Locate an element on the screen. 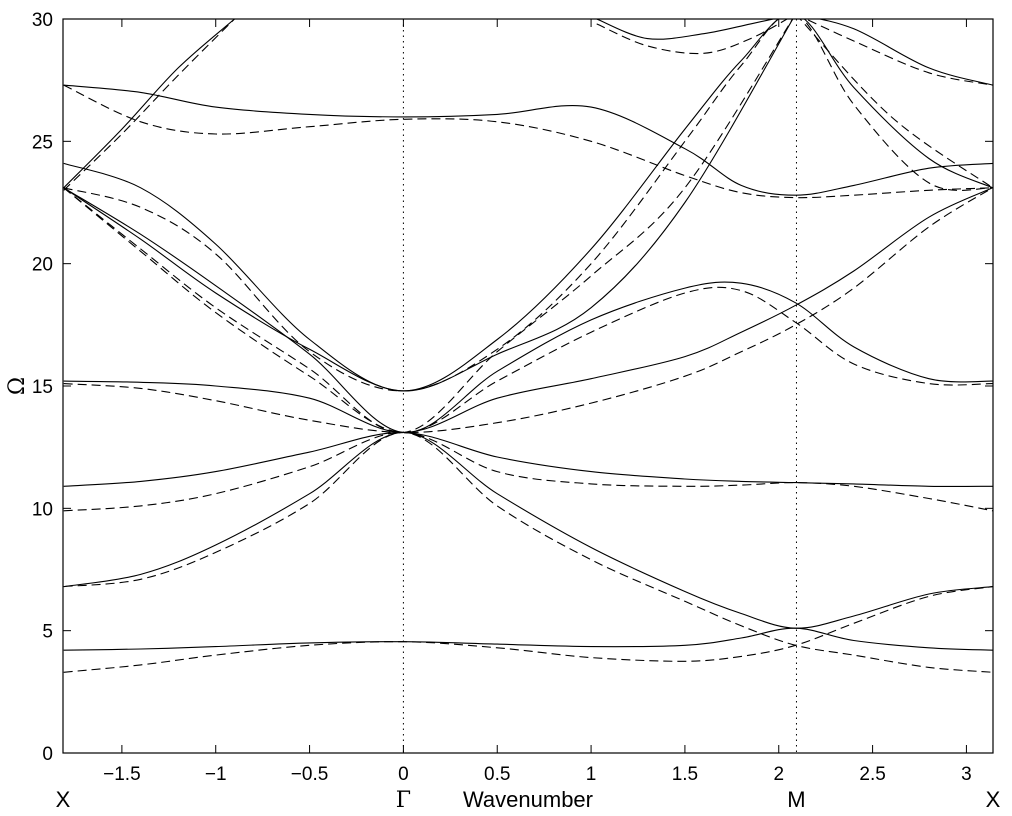 Image resolution: width=1012 pixels, height=816 pixels. y-tick-label: 20 is located at coordinates (42, 265).